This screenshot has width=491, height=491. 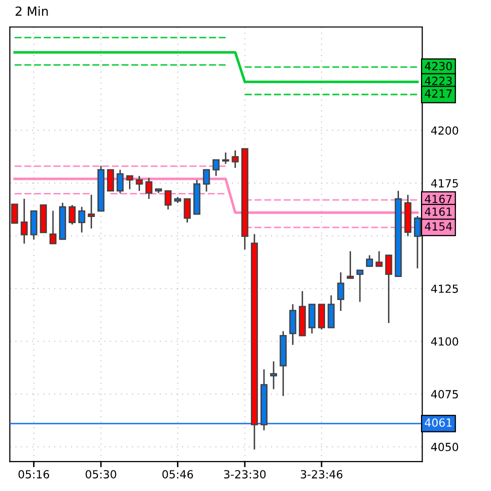 I want to click on y-tick-label: 4100, so click(x=444, y=341).